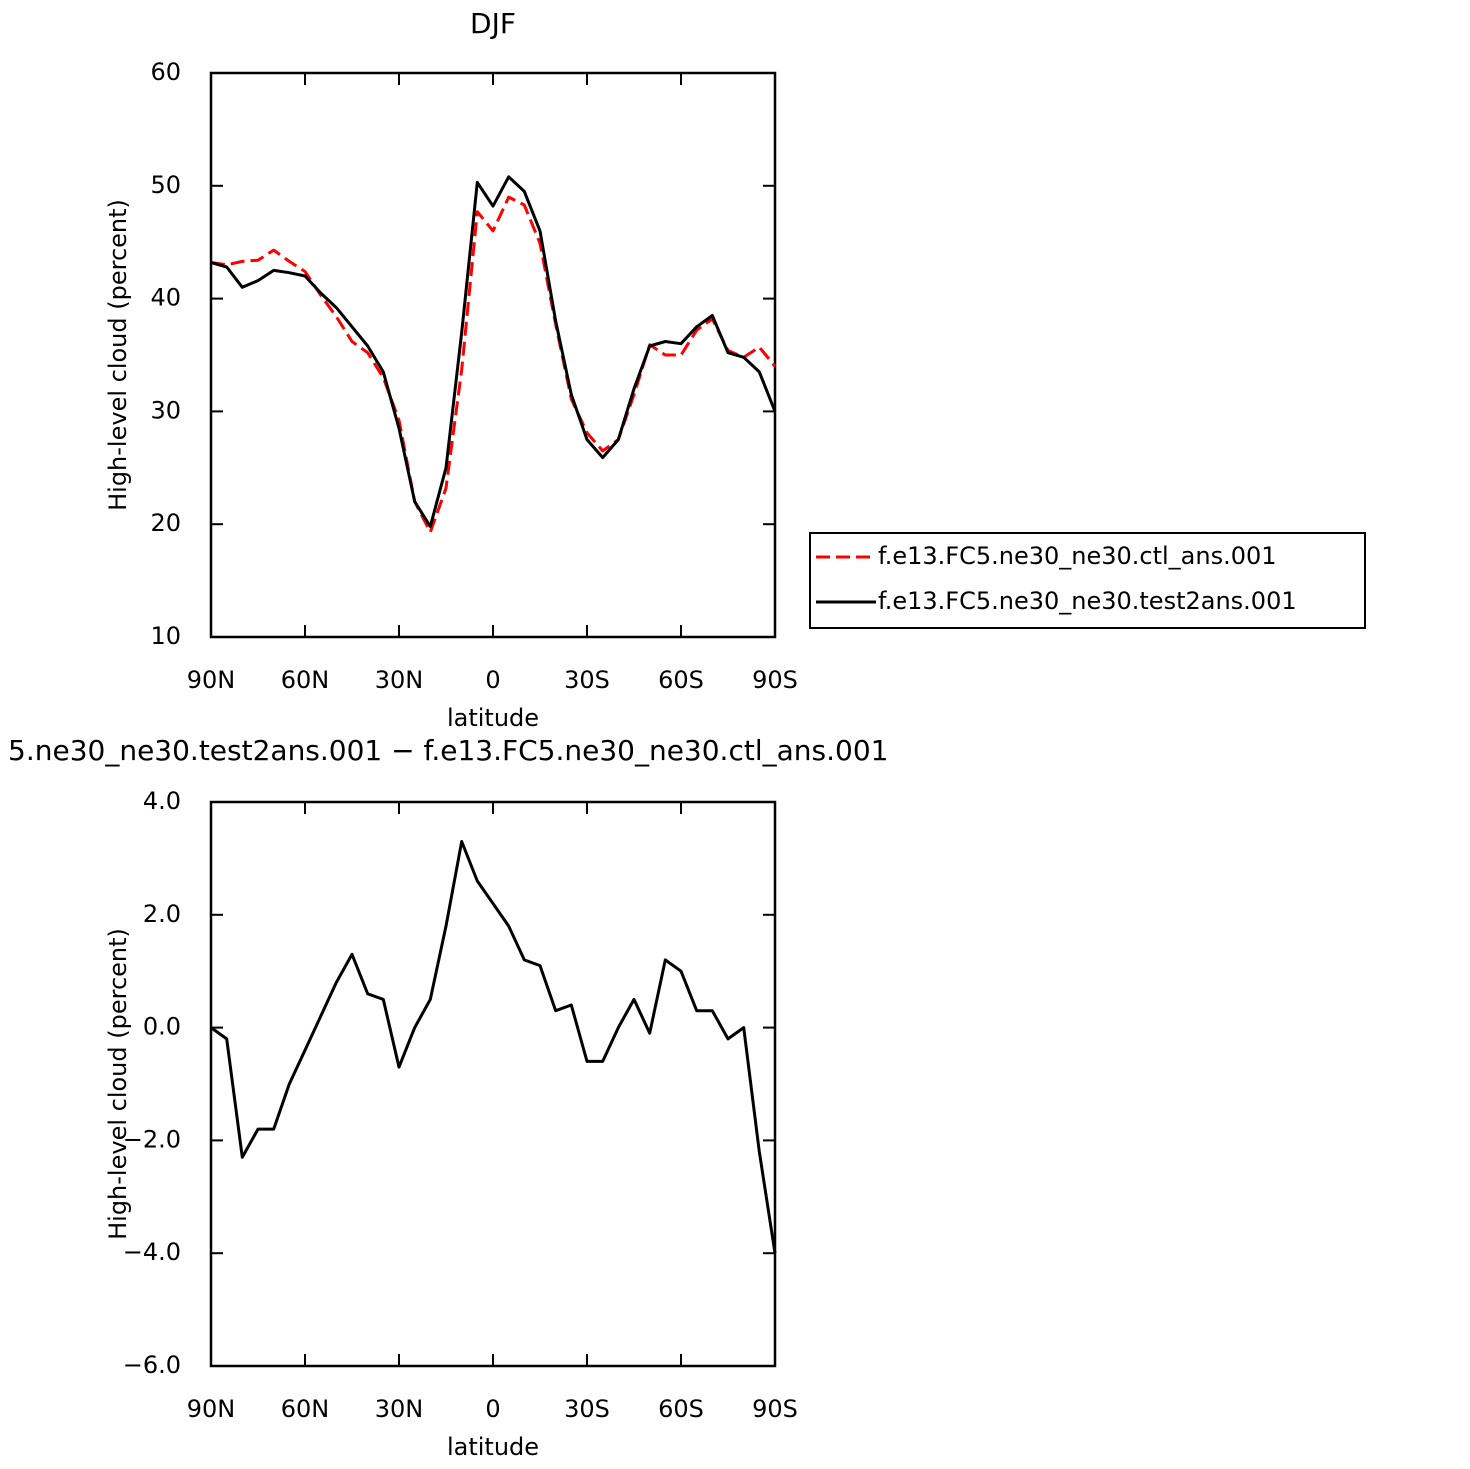  What do you see at coordinates (162, 1027) in the screenshot?
I see `y-tick-label: 0.0` at bounding box center [162, 1027].